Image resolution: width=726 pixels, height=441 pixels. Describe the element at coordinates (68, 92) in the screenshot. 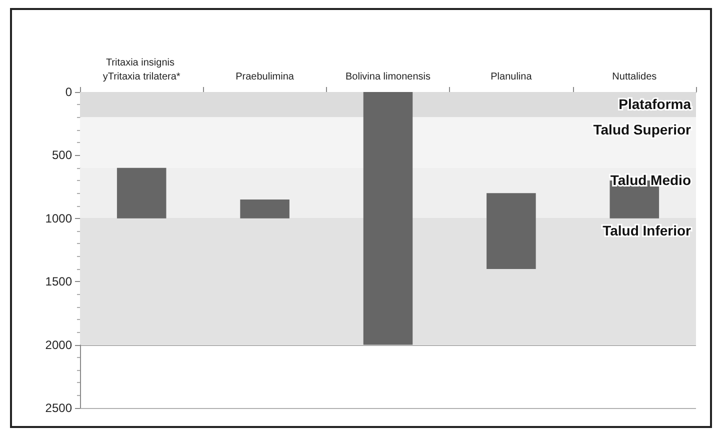

I see `y-tick-label: 0` at that location.